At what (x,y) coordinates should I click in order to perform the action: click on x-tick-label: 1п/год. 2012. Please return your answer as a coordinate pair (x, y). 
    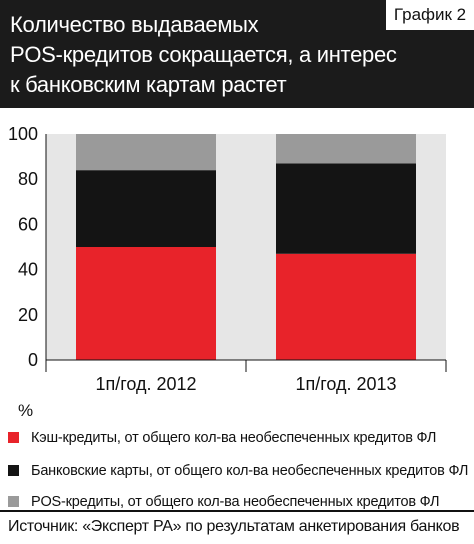
    Looking at the image, I should click on (145, 384).